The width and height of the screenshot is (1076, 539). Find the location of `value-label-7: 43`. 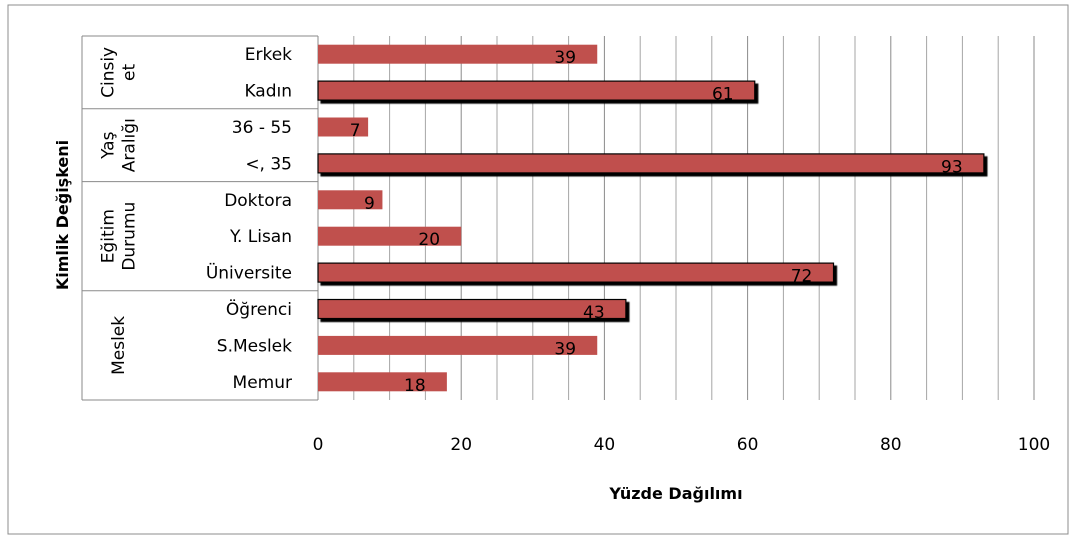

value-label-7: 43 is located at coordinates (594, 313).